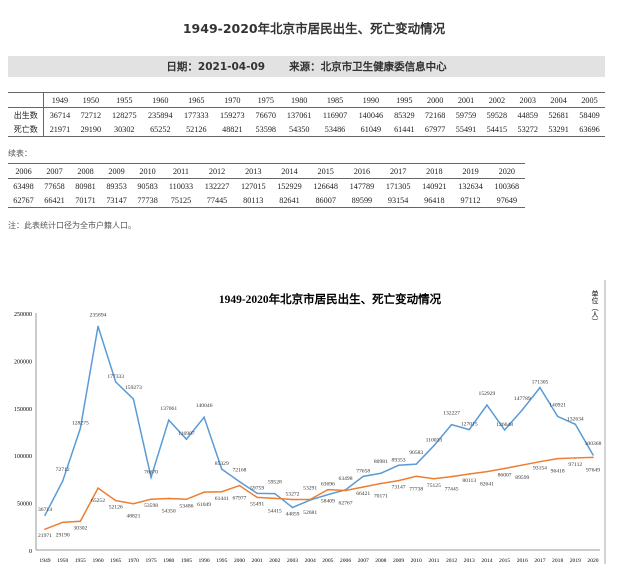  I want to click on births-data-label: 59528, so click(275, 483).